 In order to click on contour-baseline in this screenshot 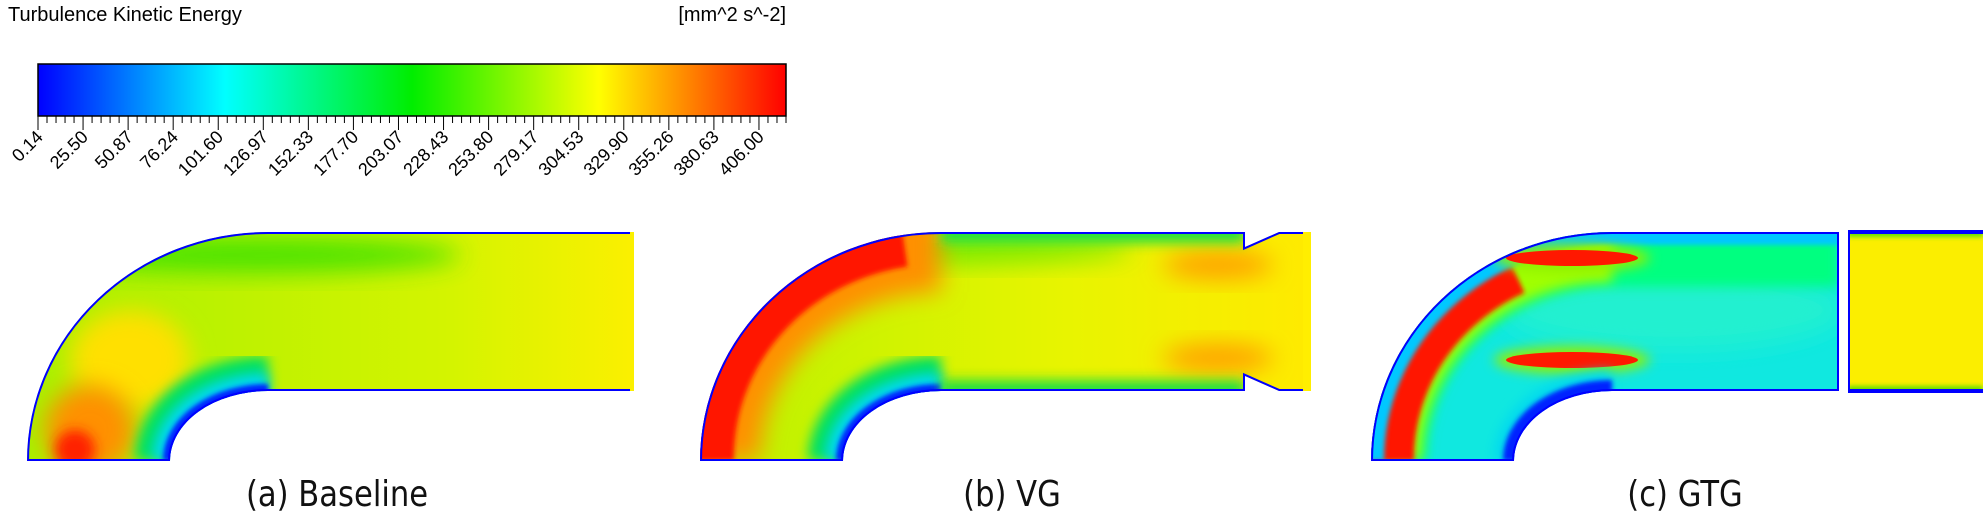, I will do `click(330, 346)`.